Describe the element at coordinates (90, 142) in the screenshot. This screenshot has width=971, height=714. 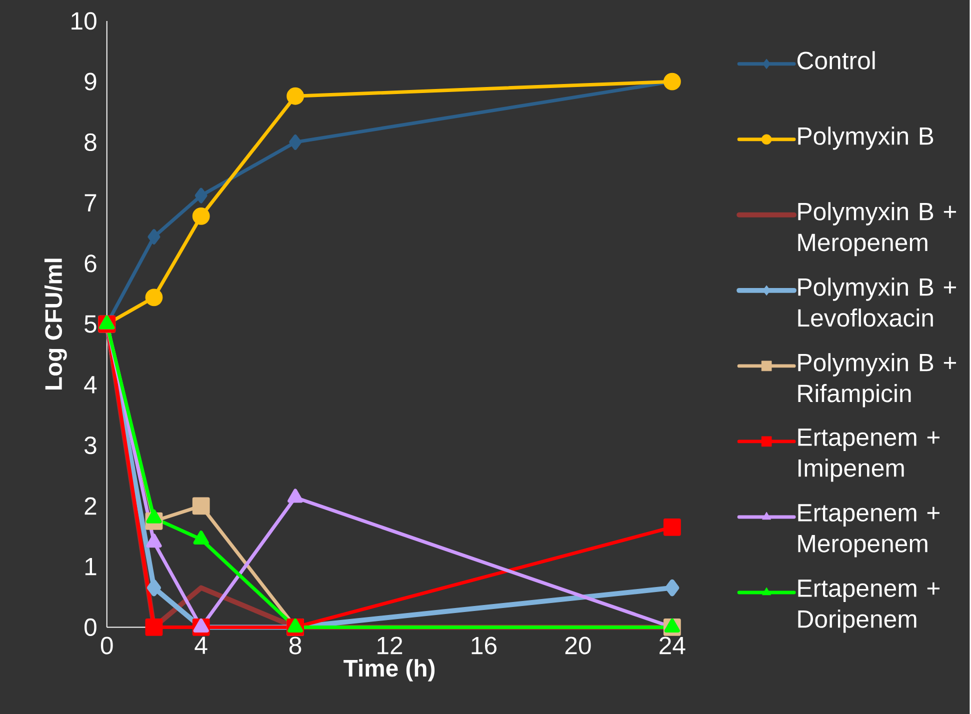
I see `y-tick-label: 8` at that location.